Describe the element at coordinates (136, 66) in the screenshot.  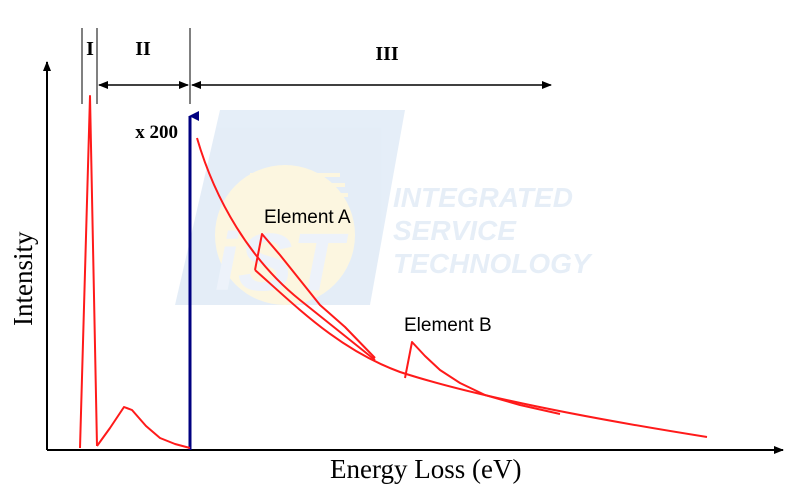
I see `region-separators` at that location.